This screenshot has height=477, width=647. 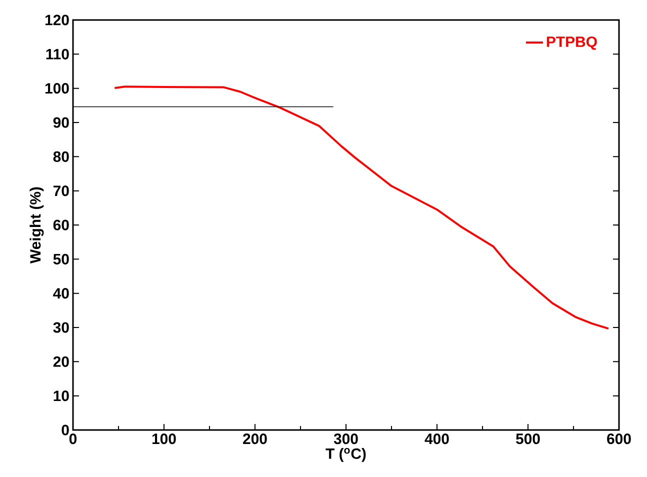 What do you see at coordinates (61, 191) in the screenshot?
I see `y-tick-label: 70` at bounding box center [61, 191].